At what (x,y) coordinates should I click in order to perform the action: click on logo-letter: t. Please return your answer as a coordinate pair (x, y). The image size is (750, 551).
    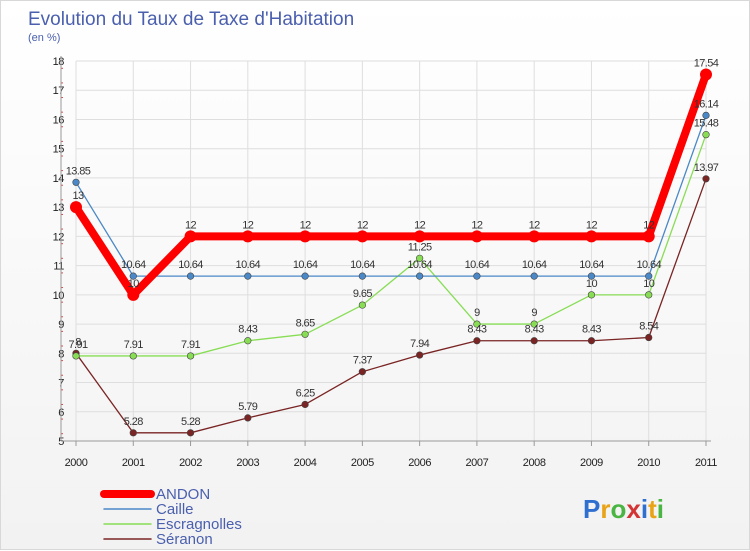
    Looking at the image, I should click on (652, 509).